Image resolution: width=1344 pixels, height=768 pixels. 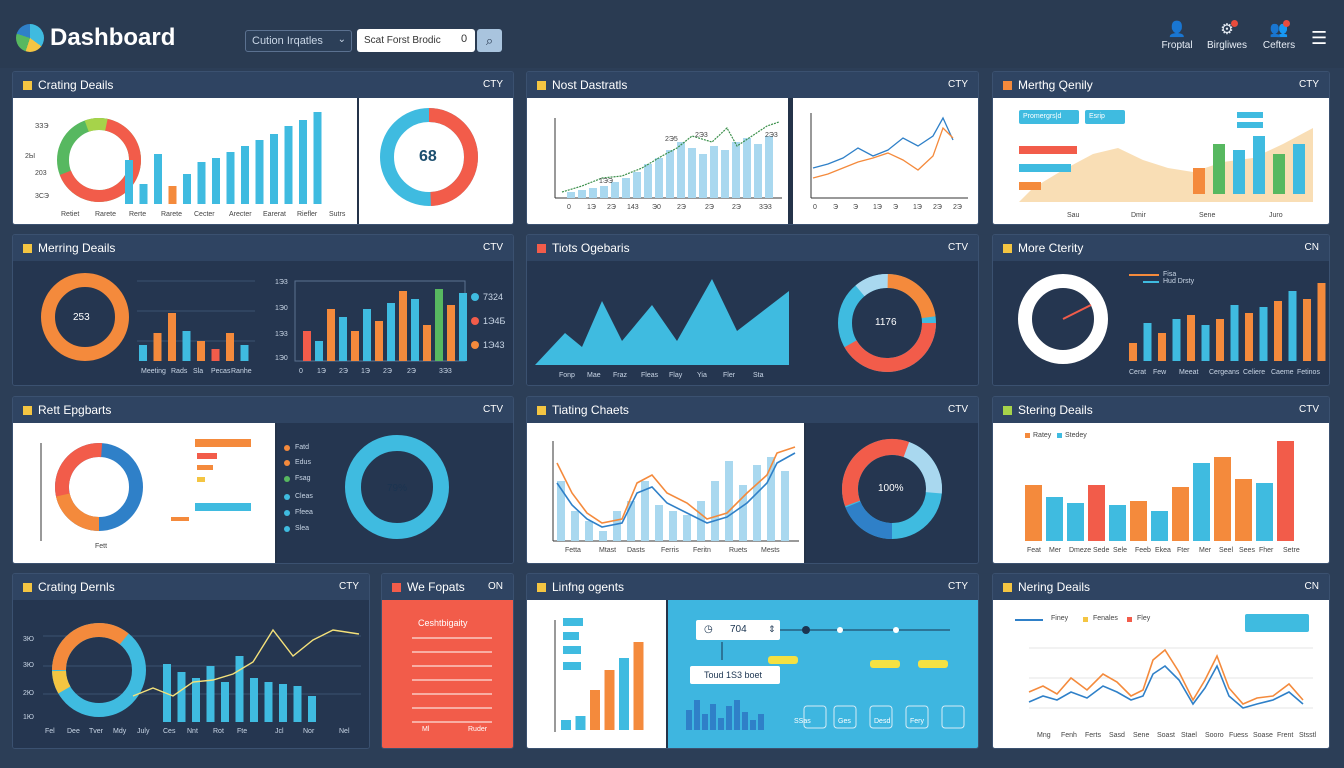 What do you see at coordinates (1166, 157) in the screenshot?
I see `area-bar-chart` at bounding box center [1166, 157].